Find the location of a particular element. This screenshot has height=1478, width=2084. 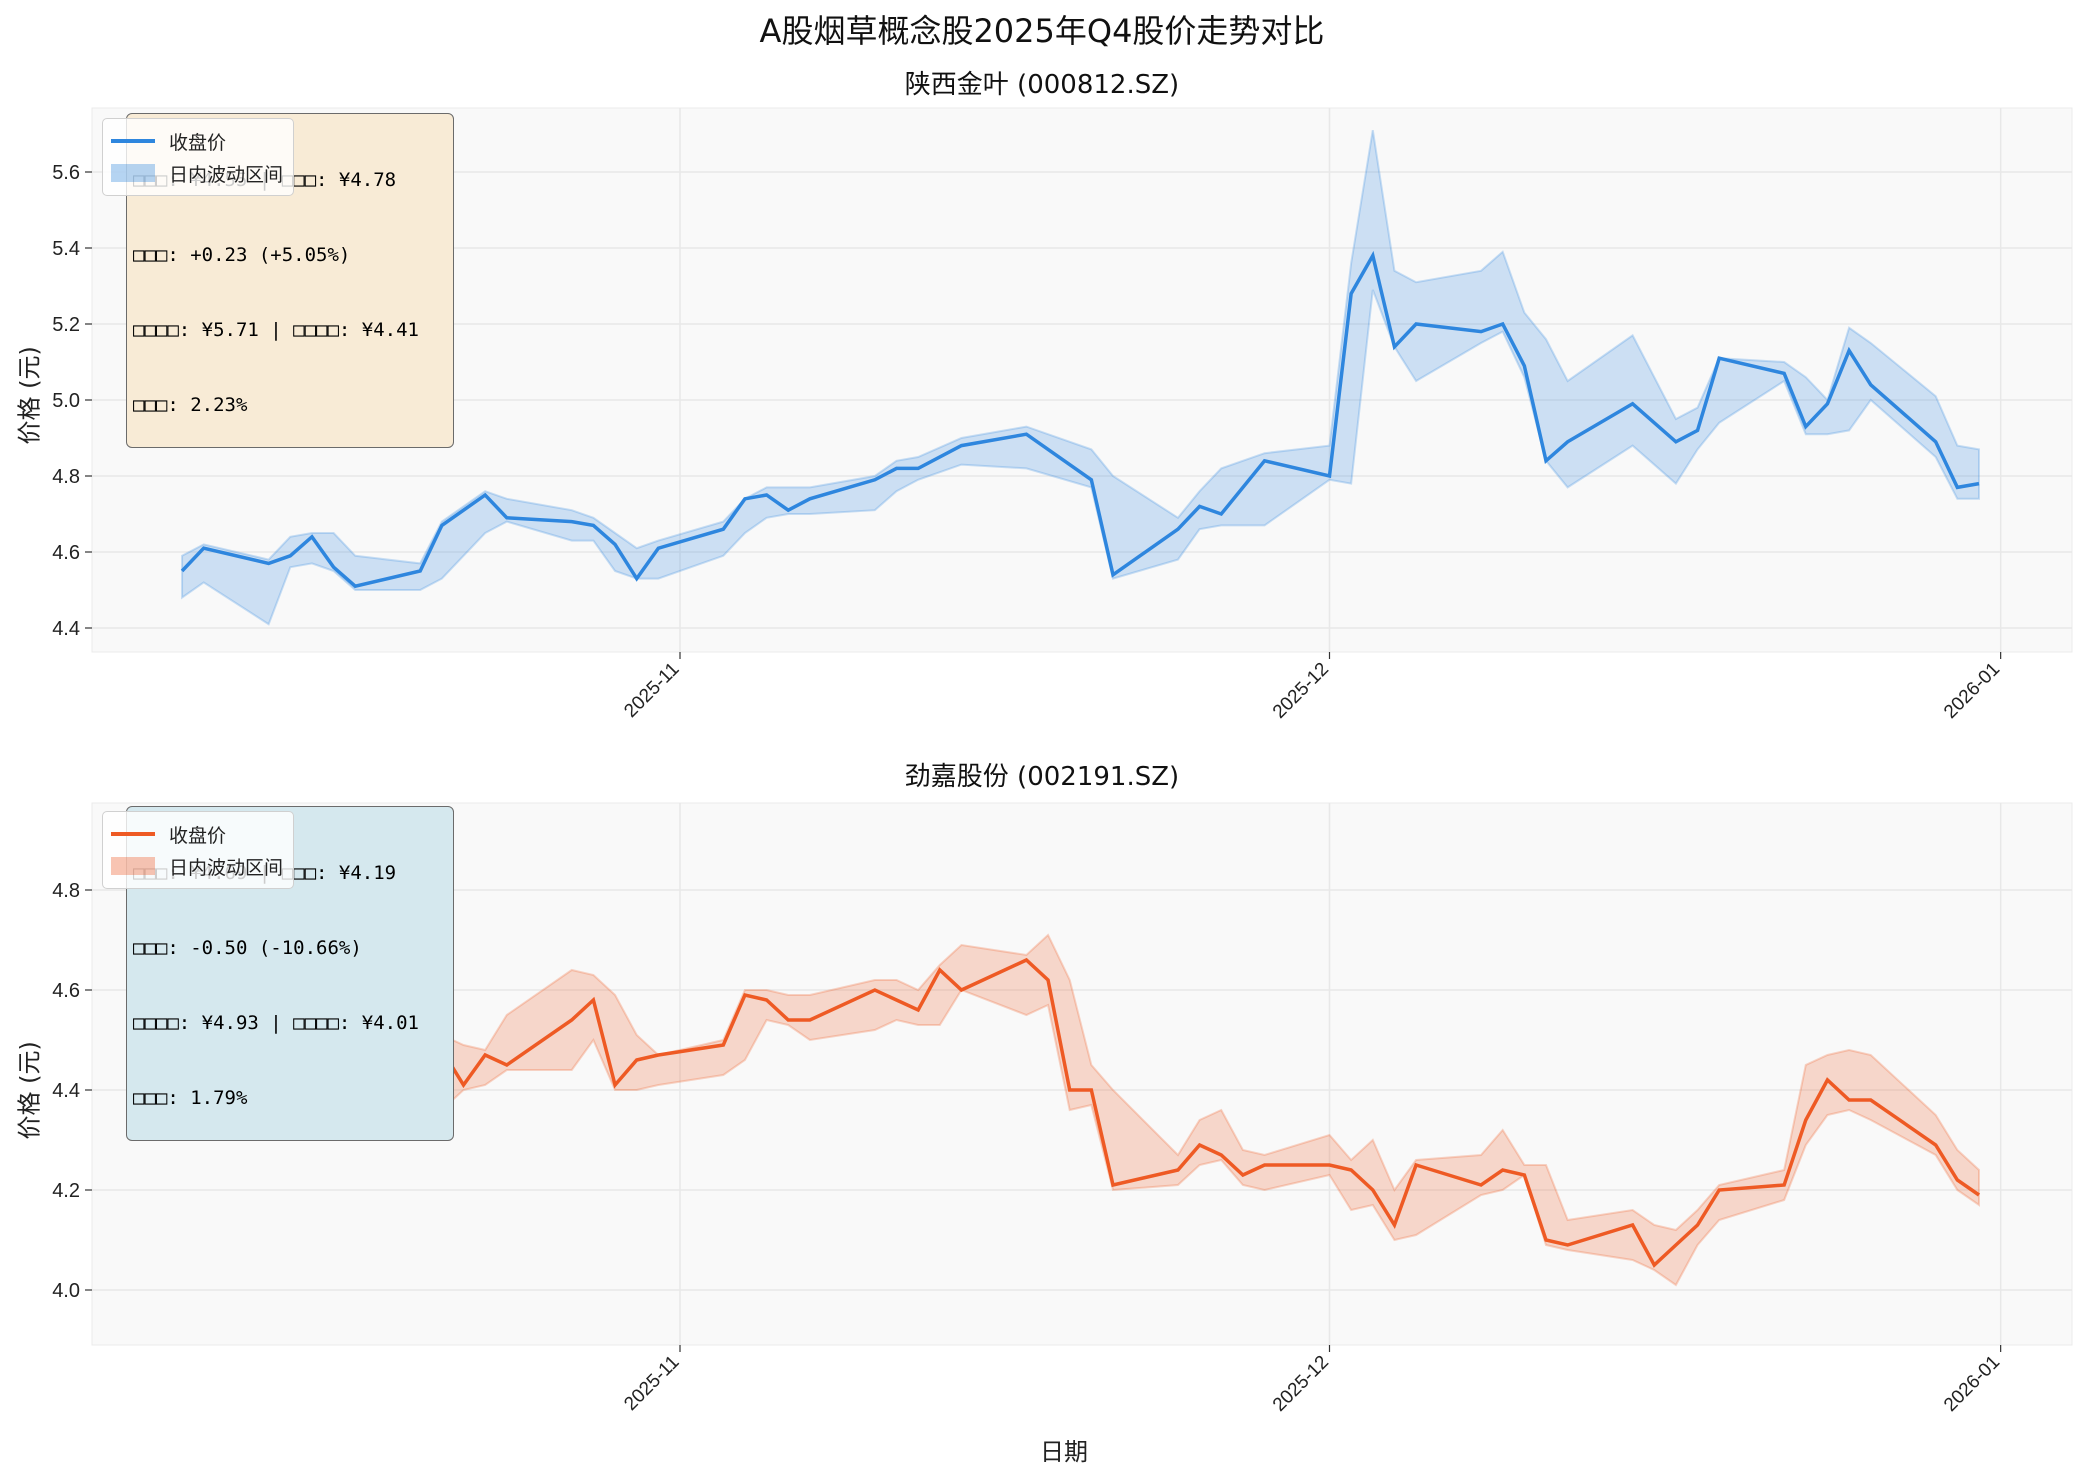

panel-title-bottom: 劲嘉股份 (002191.SZ) is located at coordinates (1042, 777).